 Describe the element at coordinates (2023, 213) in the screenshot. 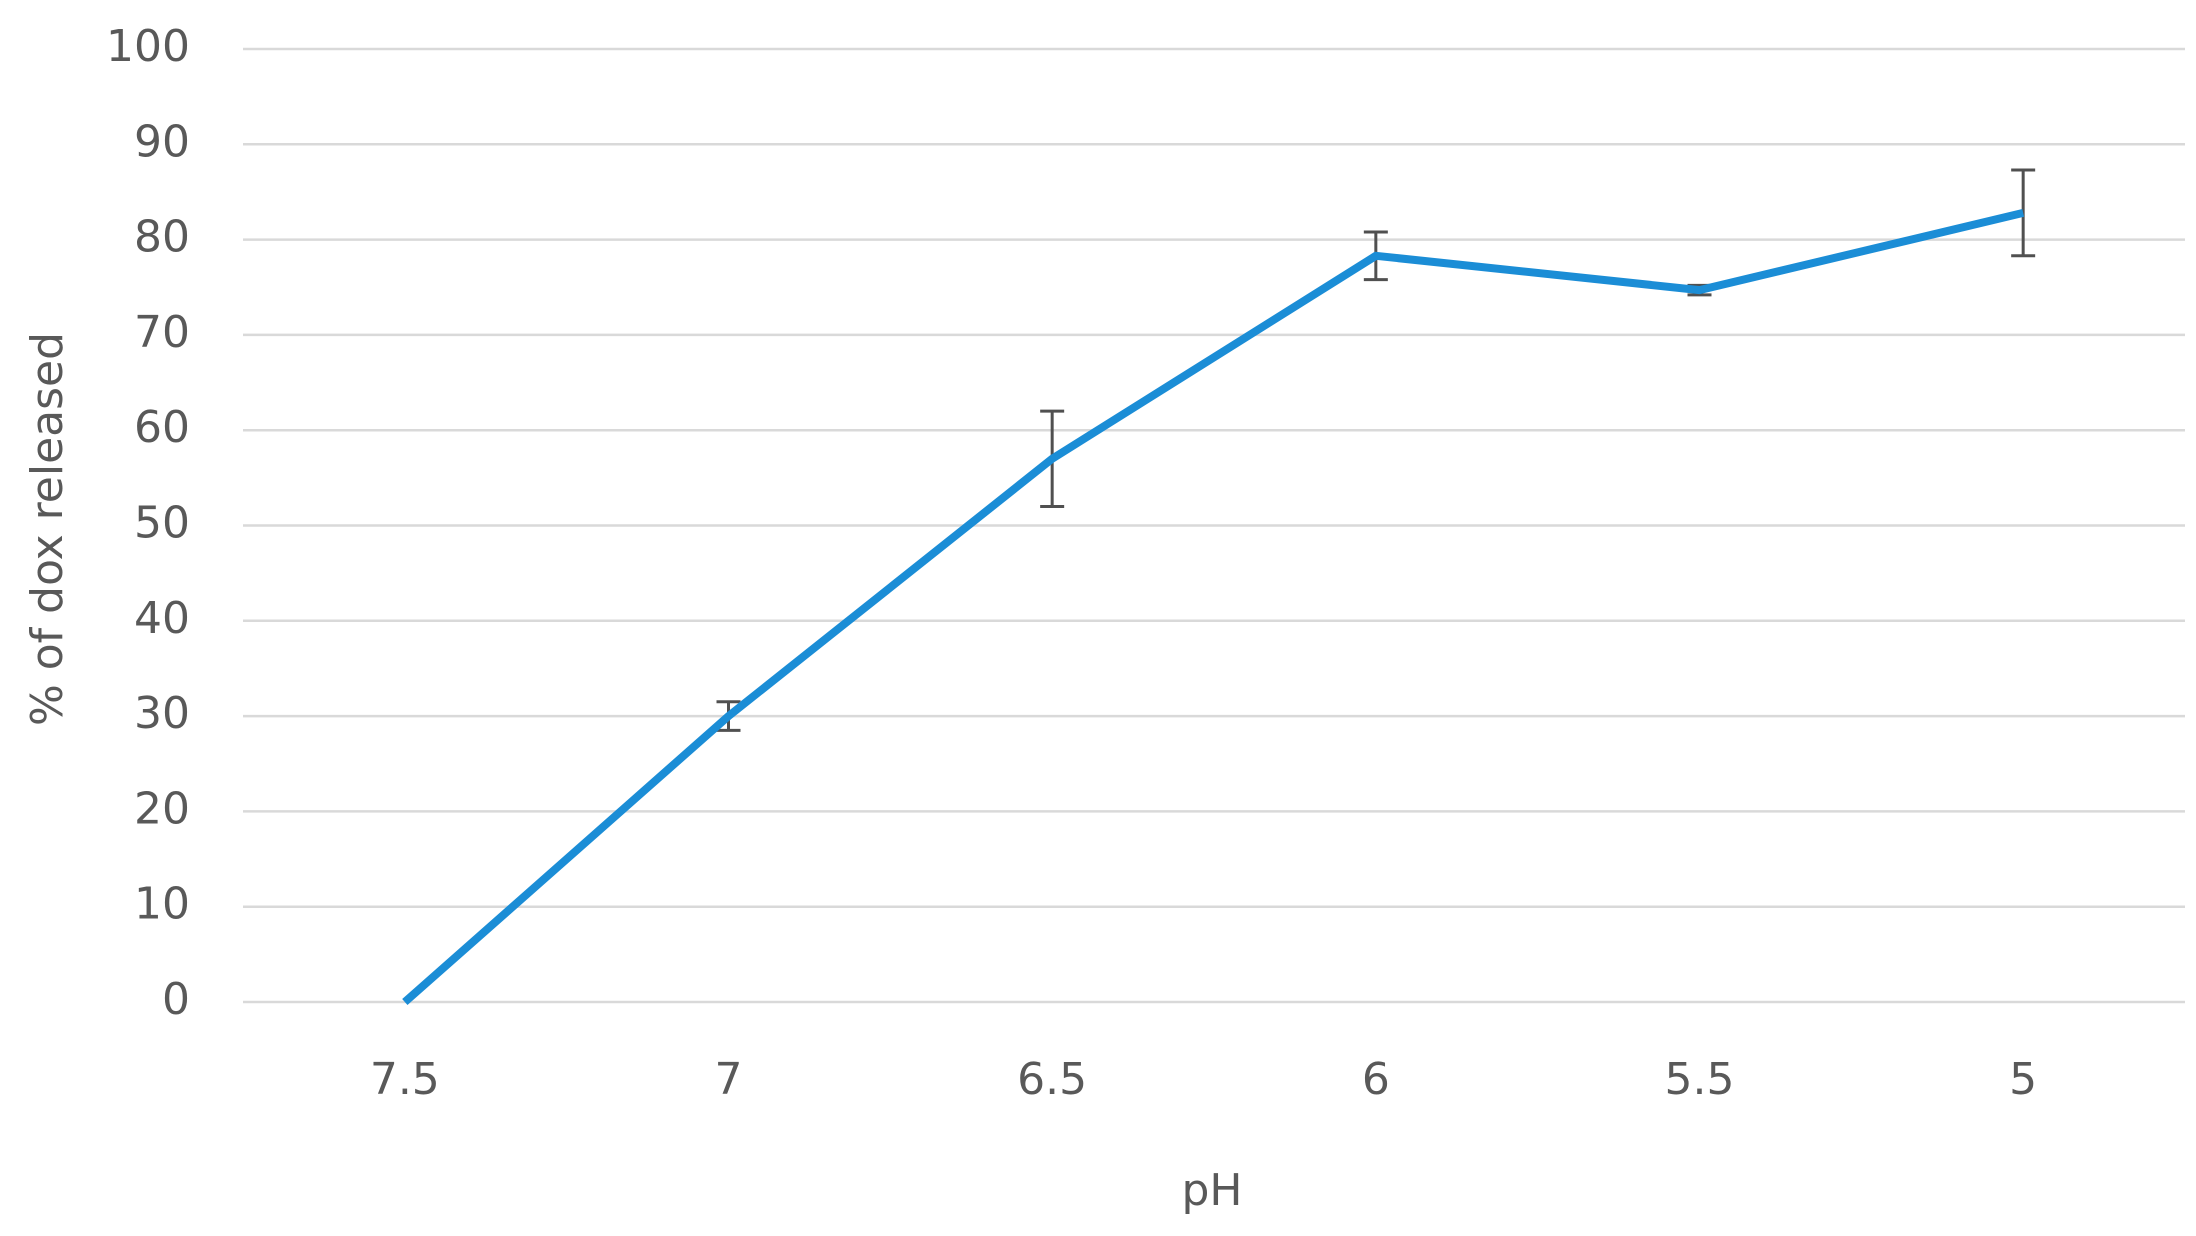

I see `error-bar` at that location.